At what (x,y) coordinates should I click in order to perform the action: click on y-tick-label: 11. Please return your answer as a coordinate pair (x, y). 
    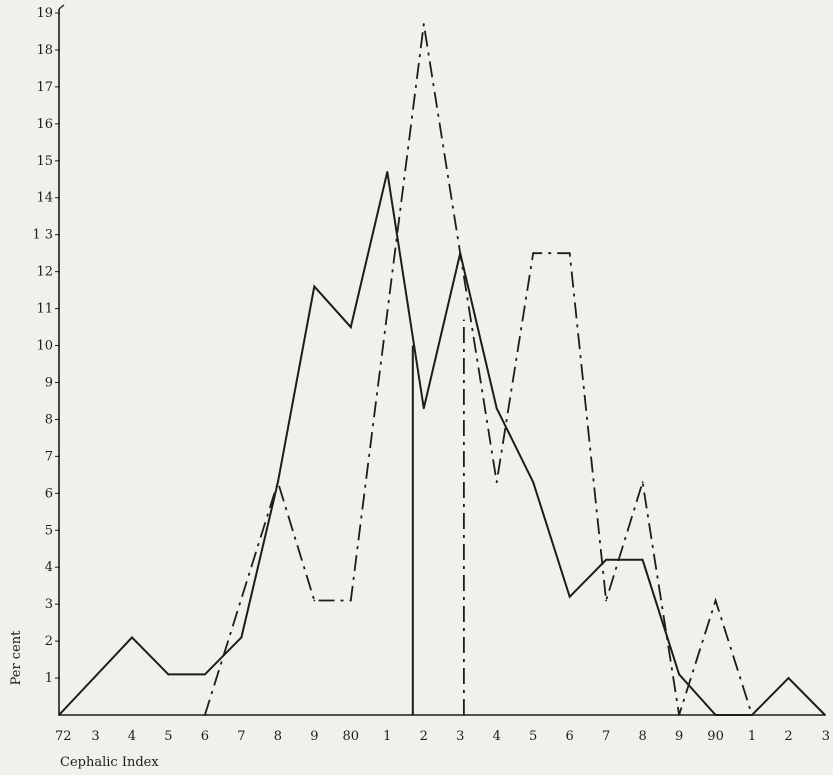
    Looking at the image, I should click on (44, 309).